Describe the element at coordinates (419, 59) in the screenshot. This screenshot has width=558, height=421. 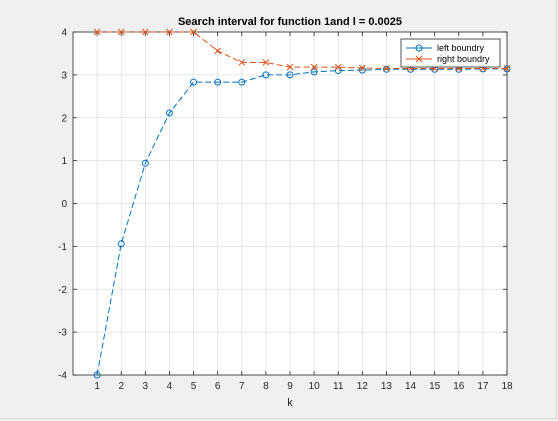
I see `legend-marker-x` at that location.